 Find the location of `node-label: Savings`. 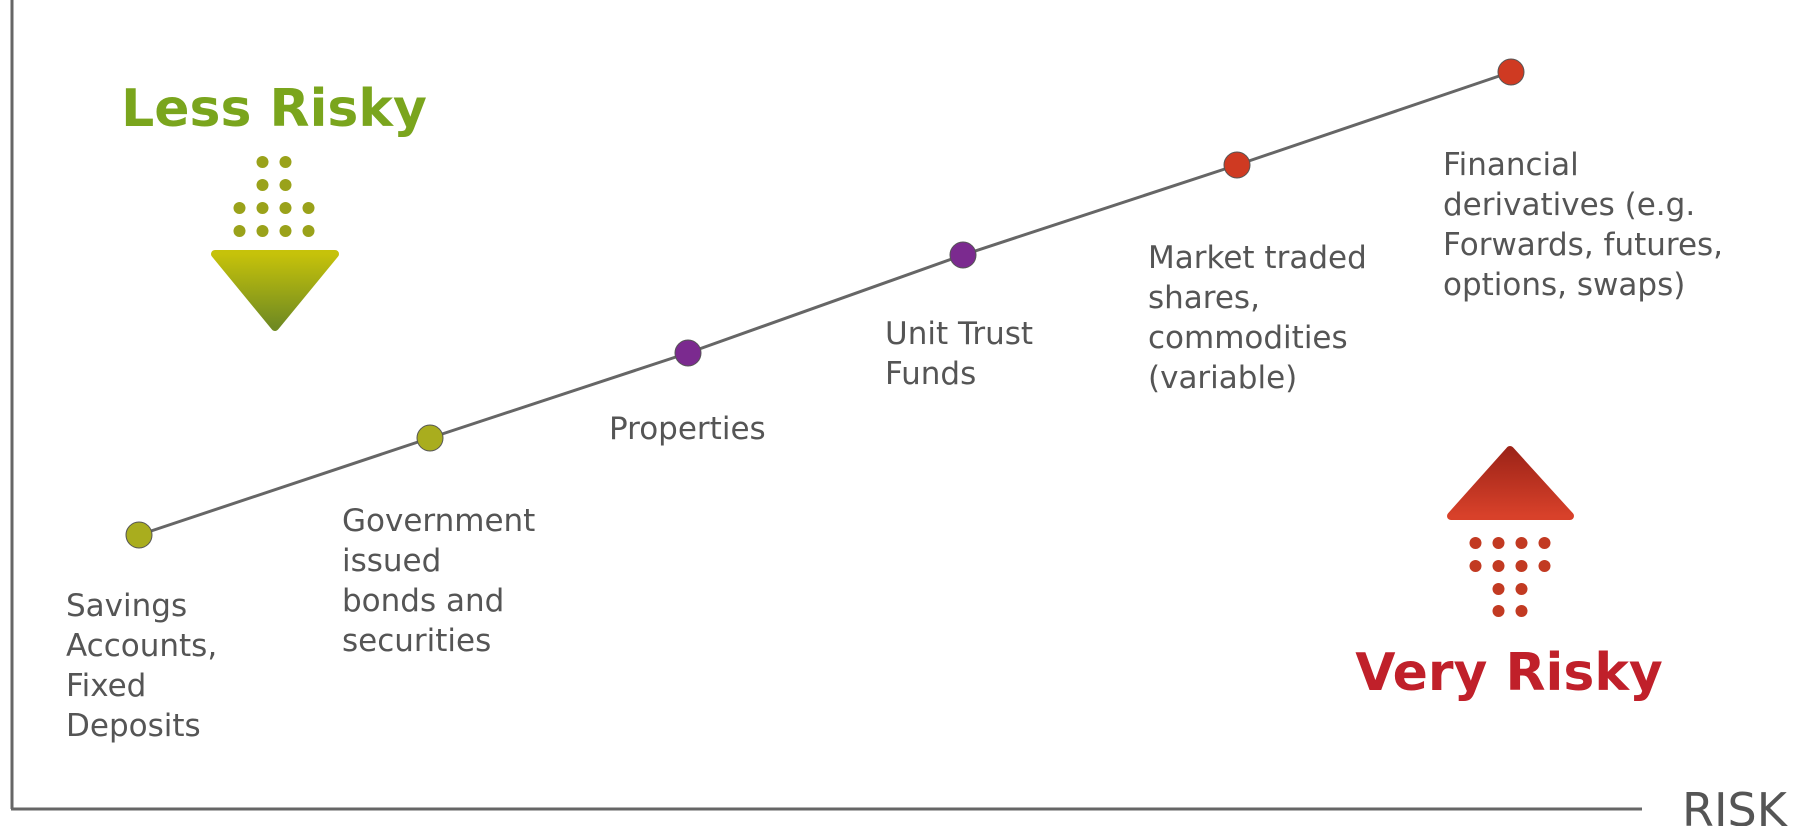

node-label: Savings is located at coordinates (126, 606).